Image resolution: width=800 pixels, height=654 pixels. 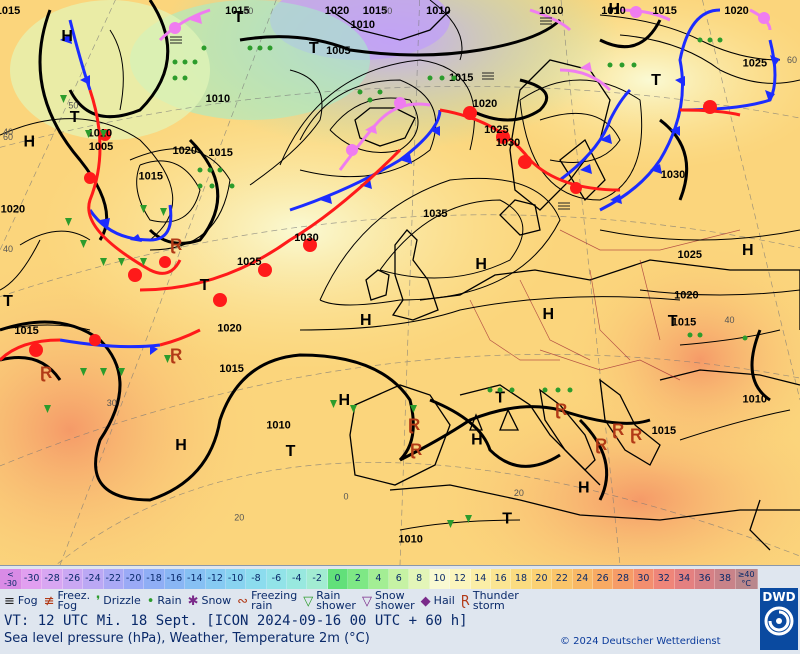 I want to click on snow-shower-icon: ▽, so click(x=366, y=601).